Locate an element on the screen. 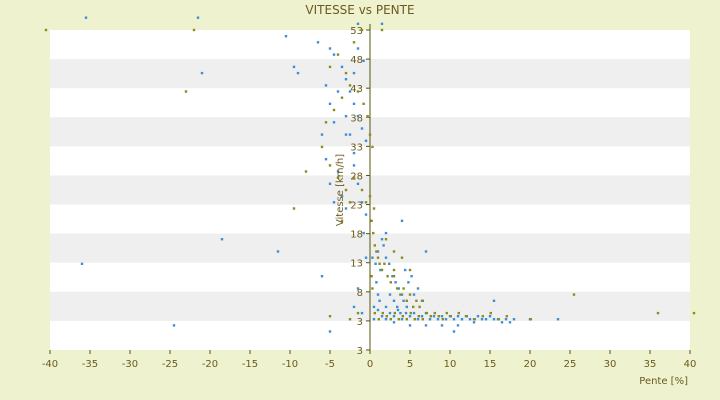 The image size is (720, 400). x-tick-label: -25 is located at coordinates (170, 364).